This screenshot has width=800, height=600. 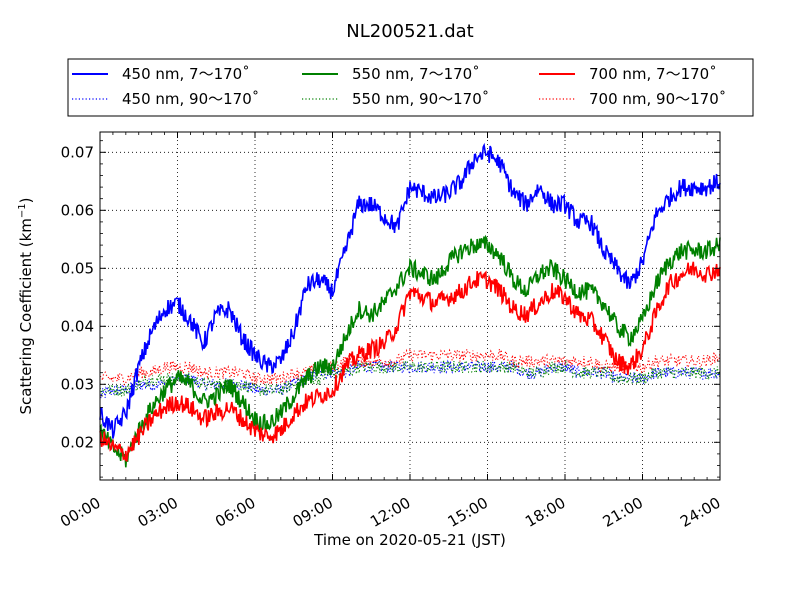 I want to click on x-tick-label: 24:00, so click(x=700, y=512).